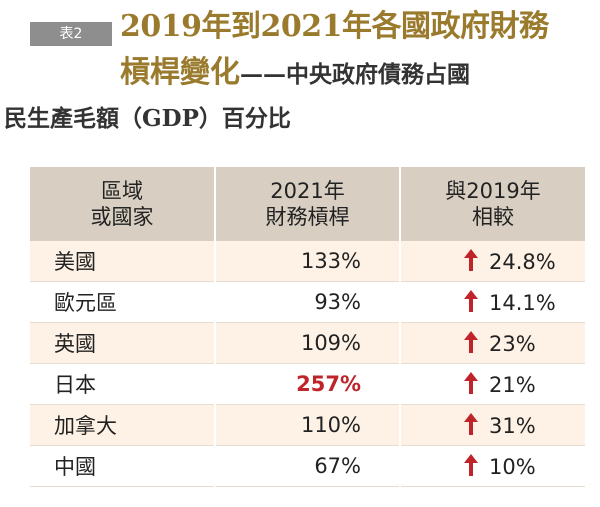 The height and width of the screenshot is (507, 600). Describe the element at coordinates (334, 26) in the screenshot. I see `title-line-1: 2019年到2021年各國政府財務` at that location.